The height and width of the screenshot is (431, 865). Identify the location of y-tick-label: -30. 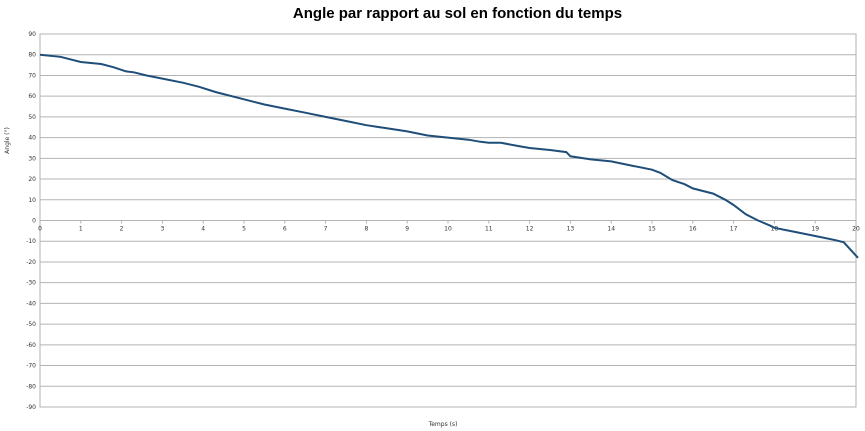
(31, 283).